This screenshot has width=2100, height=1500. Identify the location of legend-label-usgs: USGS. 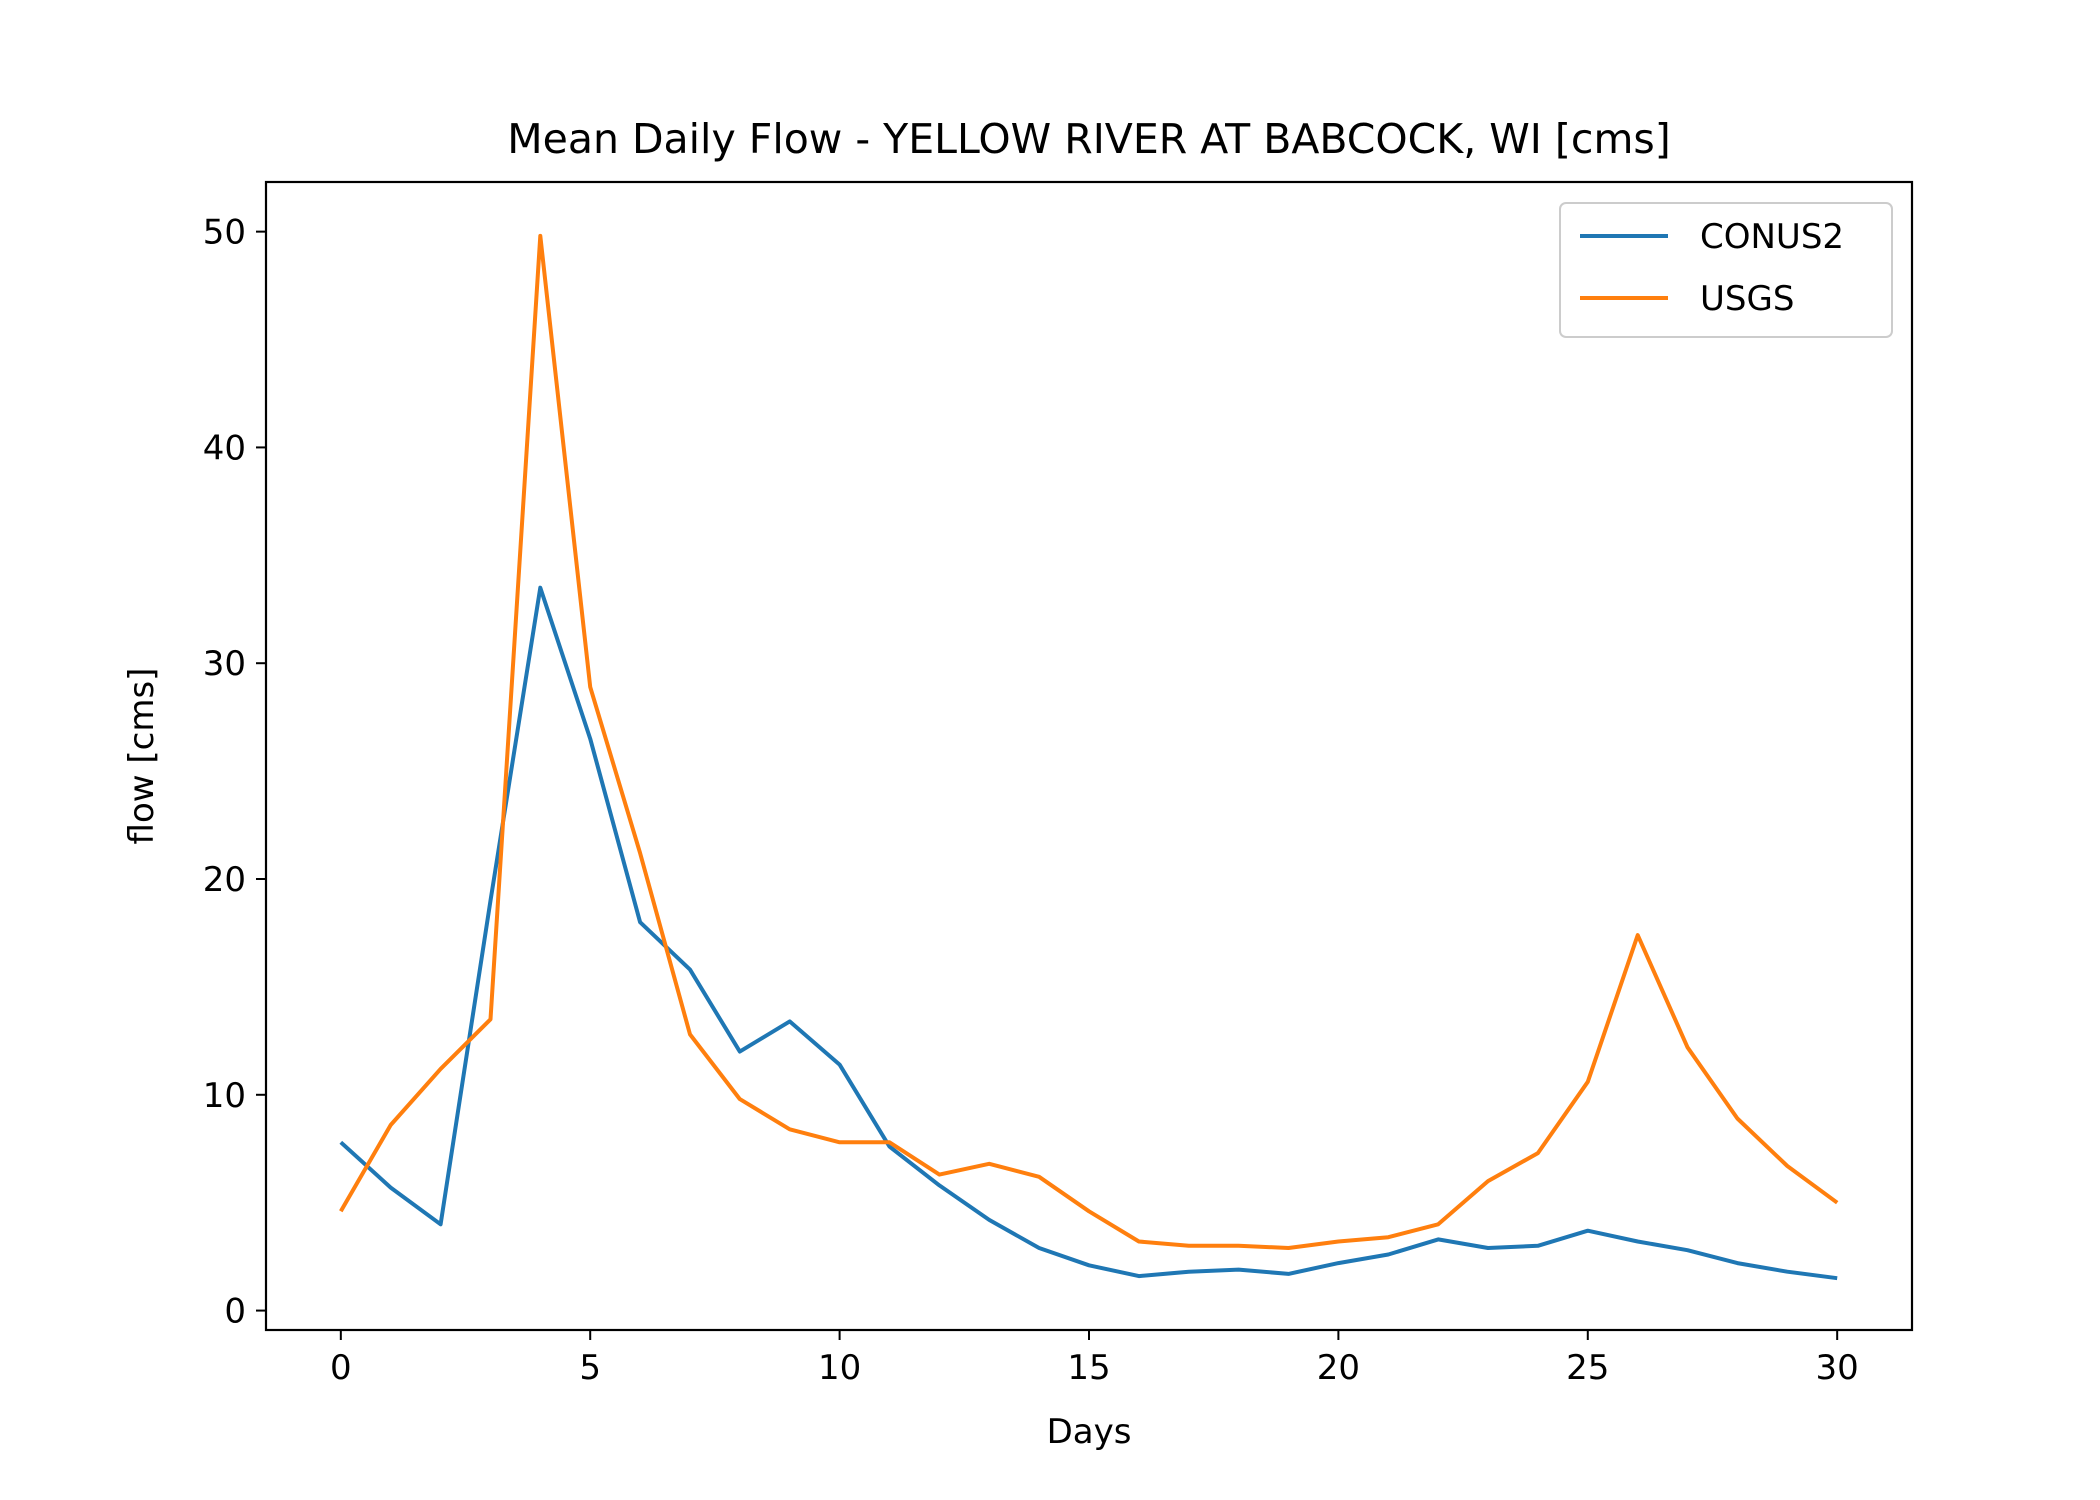
(1747, 299).